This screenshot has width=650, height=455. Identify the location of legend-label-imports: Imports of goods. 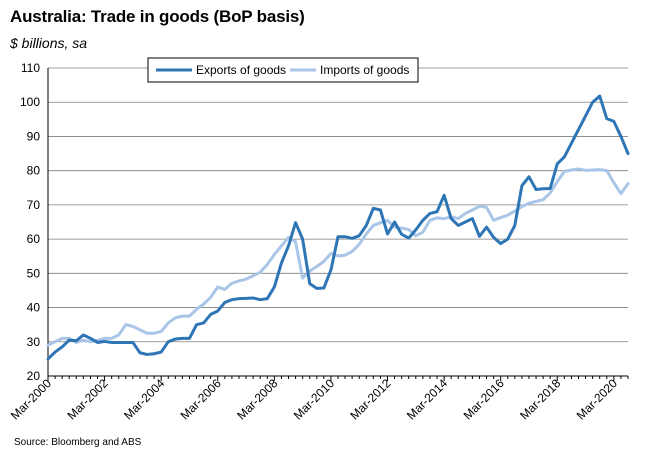
(364, 70).